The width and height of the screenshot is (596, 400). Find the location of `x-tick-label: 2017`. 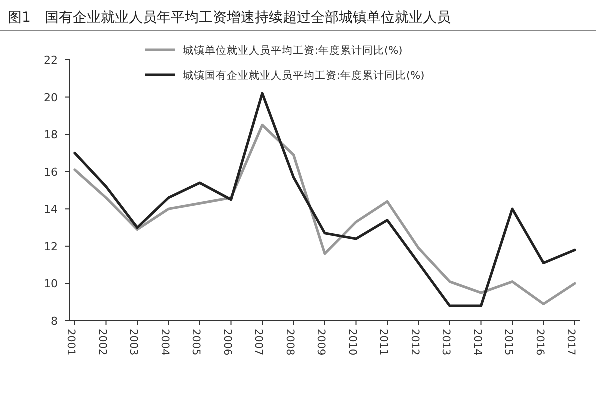

x-tick-label: 2017 is located at coordinates (571, 342).